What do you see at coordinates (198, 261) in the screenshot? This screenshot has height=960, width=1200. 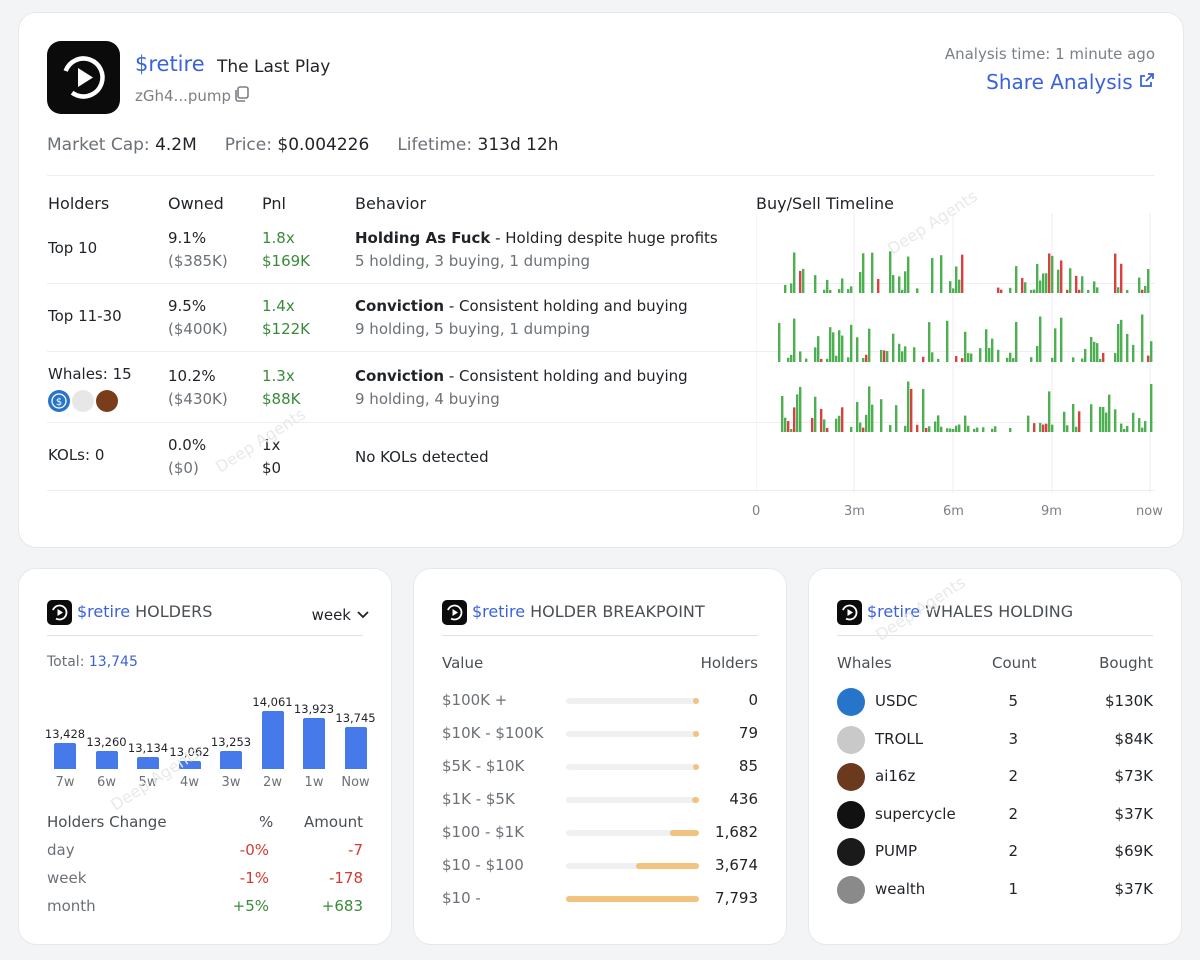 I see `owned-usd: ($385K)` at bounding box center [198, 261].